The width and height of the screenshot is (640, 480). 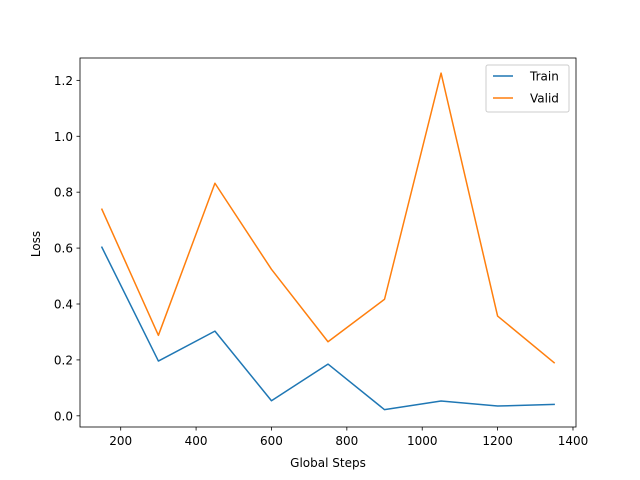 What do you see at coordinates (497, 441) in the screenshot?
I see `x-tick-label: 1200` at bounding box center [497, 441].